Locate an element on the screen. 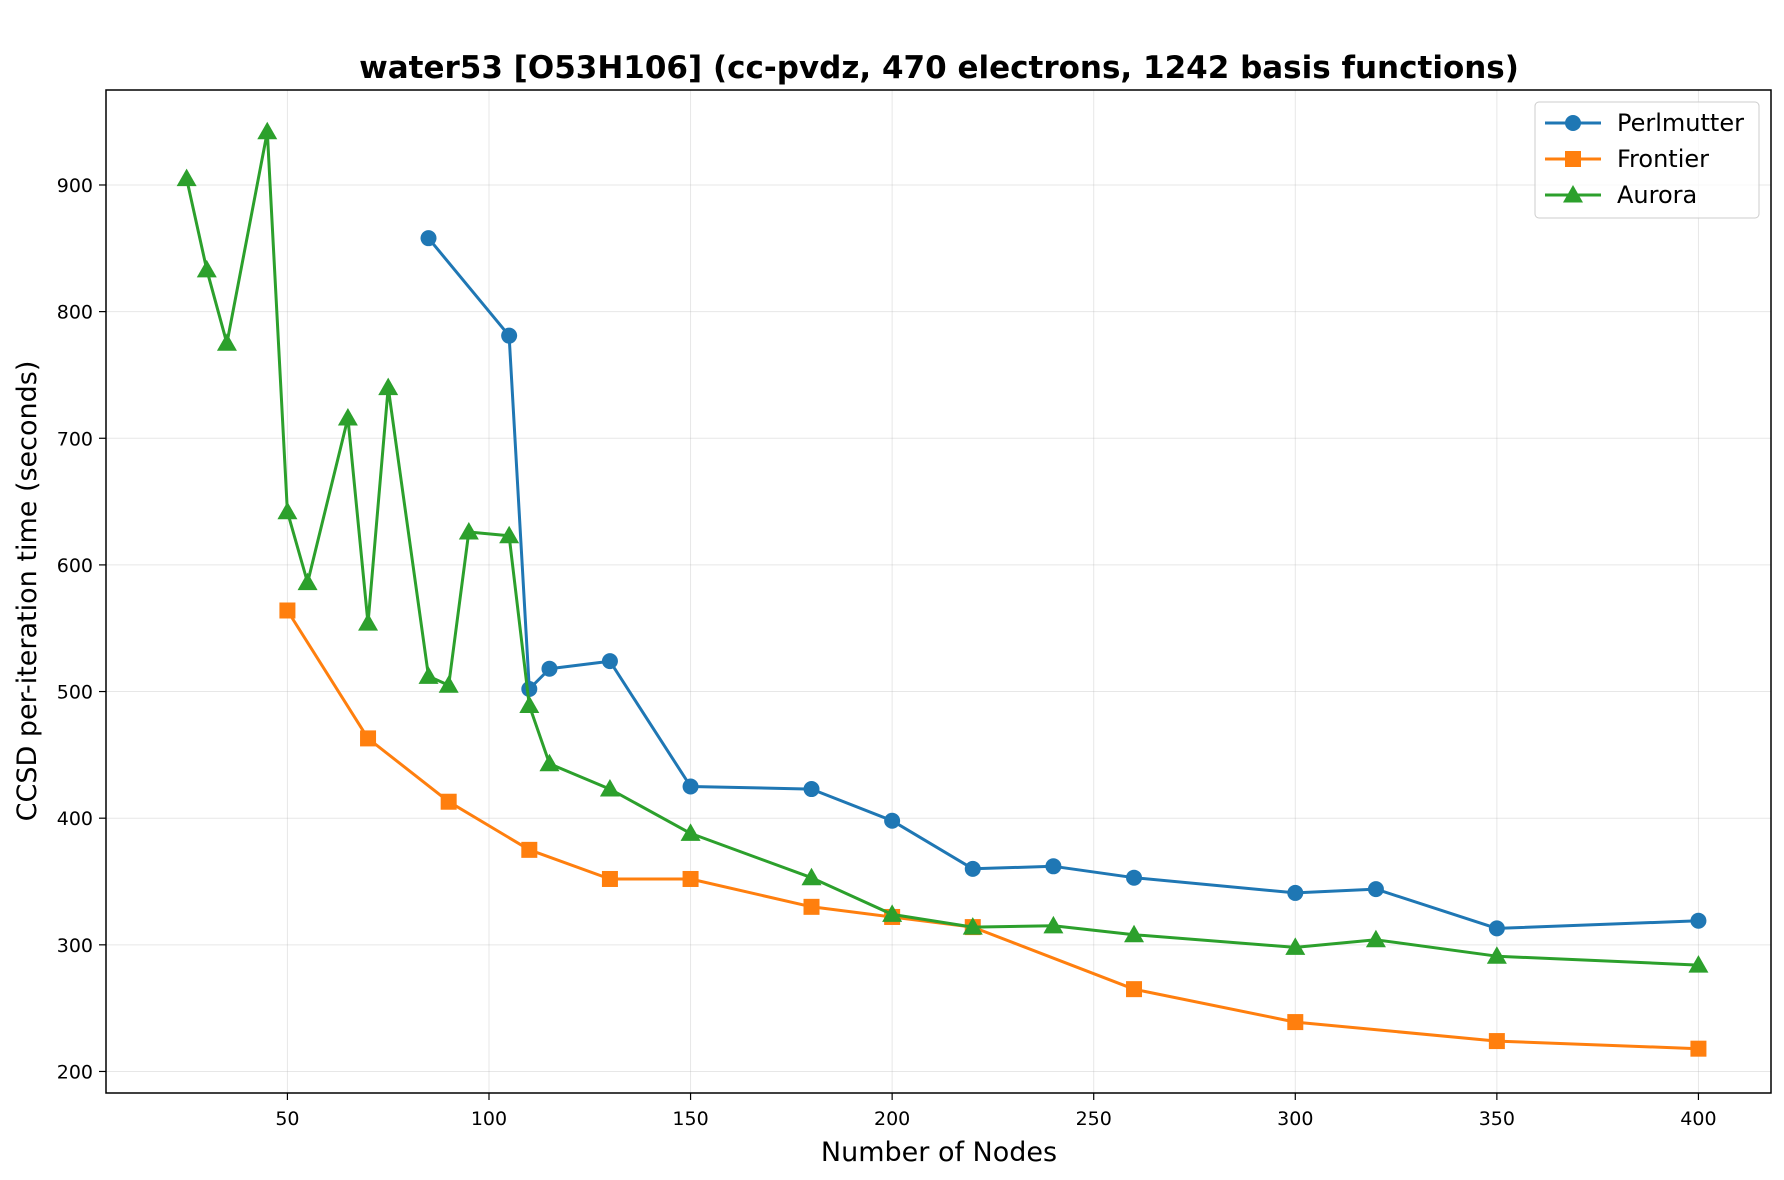 This screenshot has height=1180, width=1784. x-tick-label: 50 is located at coordinates (287, 1119).